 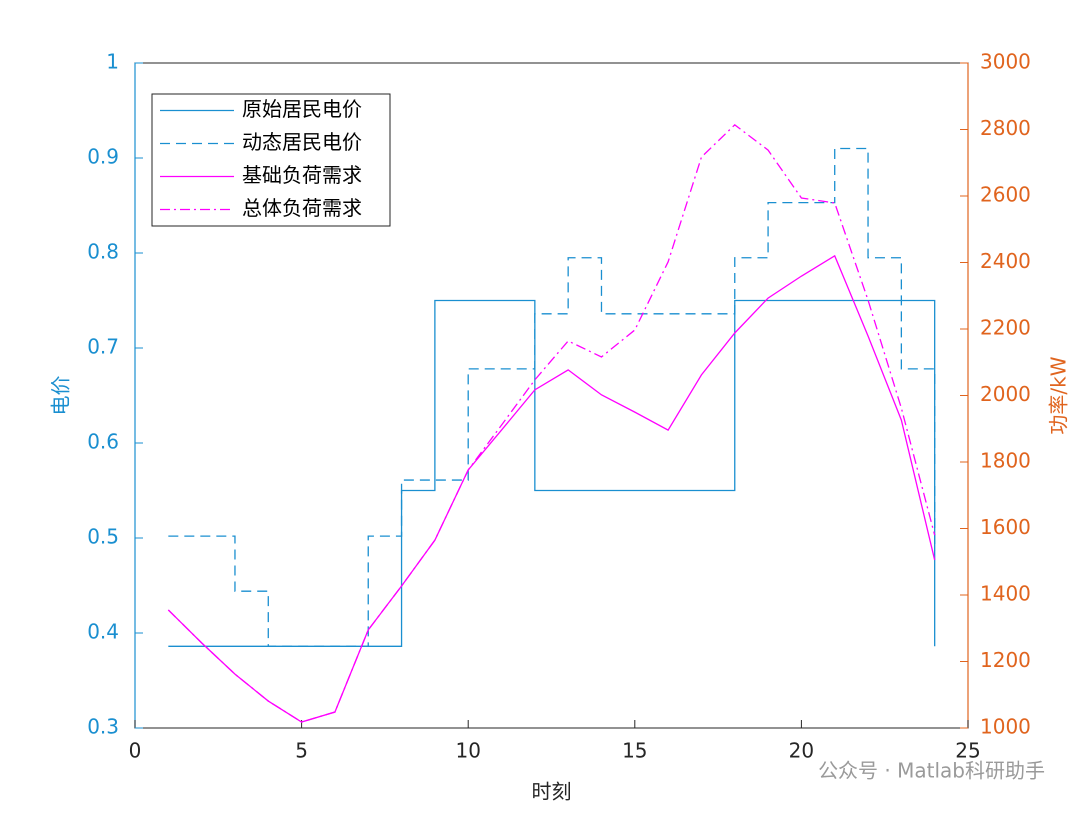 I want to click on y2-tick-label: 3000, so click(x=1005, y=62).